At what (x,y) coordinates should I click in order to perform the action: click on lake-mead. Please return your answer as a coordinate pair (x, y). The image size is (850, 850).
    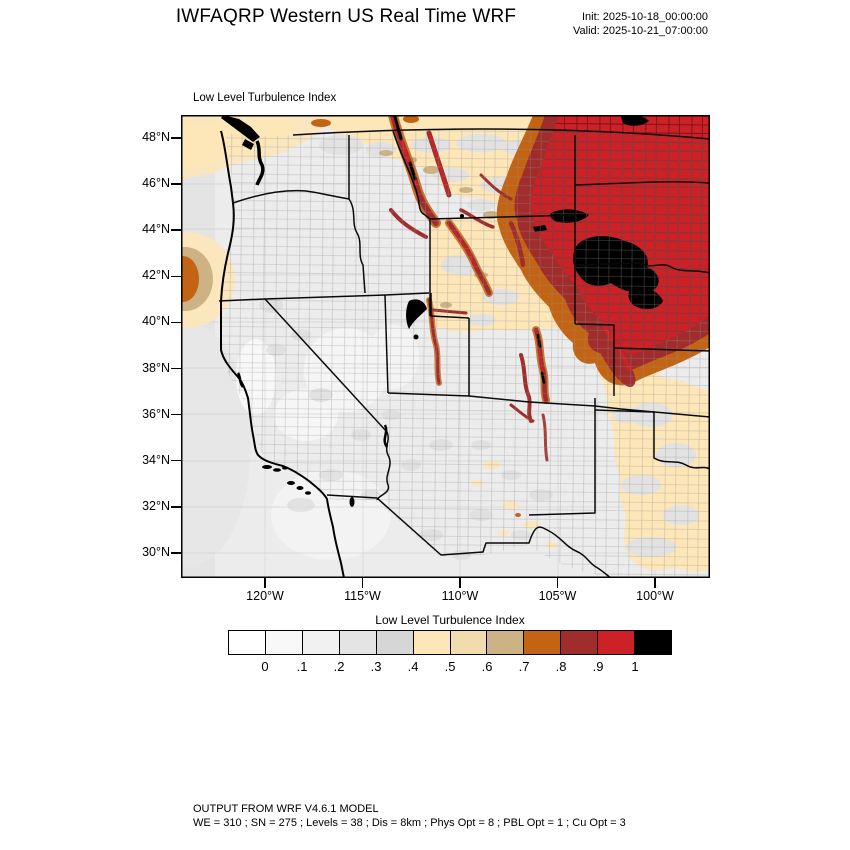
    Looking at the image, I should click on (386, 436).